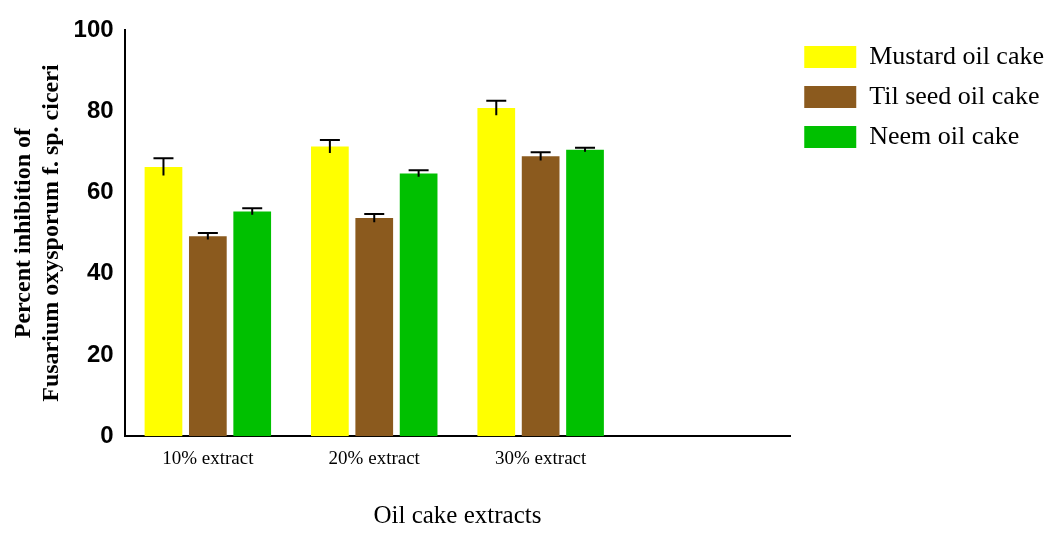 This screenshot has height=535, width=1057. Describe the element at coordinates (457, 514) in the screenshot. I see `x-axis-title: Oil cake extracts` at that location.